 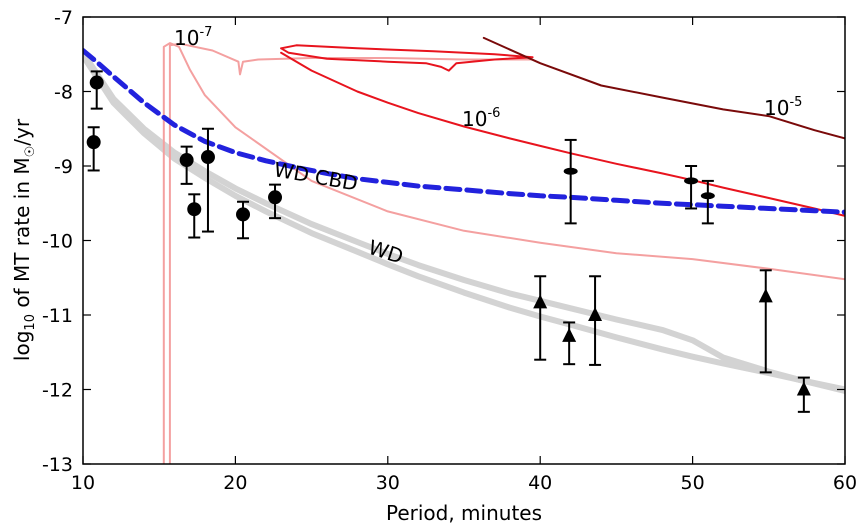 What do you see at coordinates (570, 181) in the screenshot?
I see `ellipse-point-0-errorbar` at bounding box center [570, 181].